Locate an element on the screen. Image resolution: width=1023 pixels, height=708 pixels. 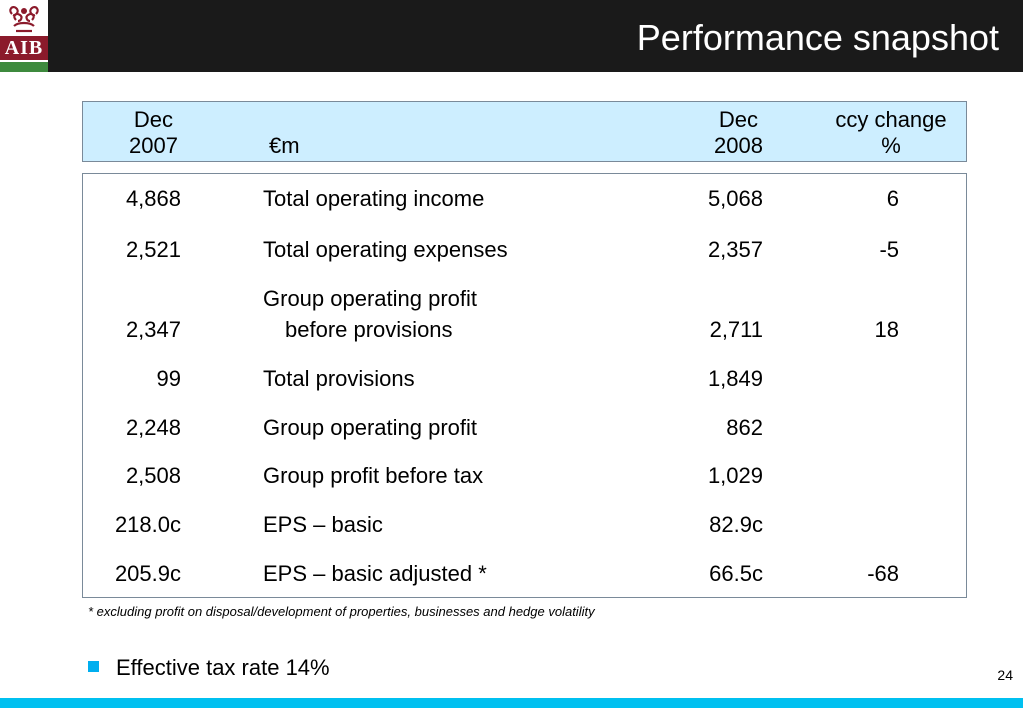
crest-icon is located at coordinates (24, 19).